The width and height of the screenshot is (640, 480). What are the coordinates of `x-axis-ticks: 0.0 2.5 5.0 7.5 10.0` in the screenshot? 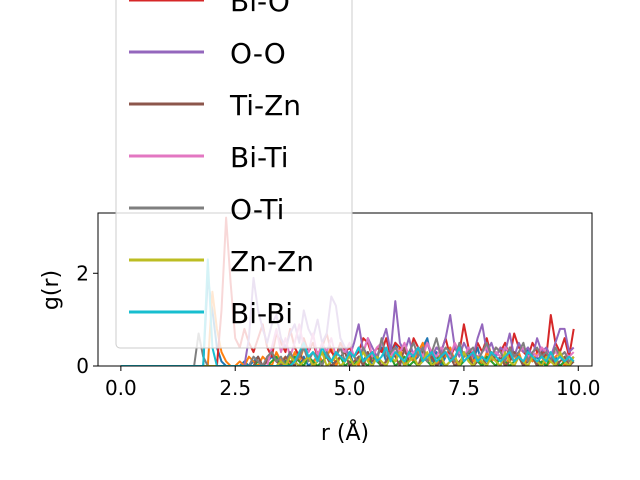 It's located at (353, 383).